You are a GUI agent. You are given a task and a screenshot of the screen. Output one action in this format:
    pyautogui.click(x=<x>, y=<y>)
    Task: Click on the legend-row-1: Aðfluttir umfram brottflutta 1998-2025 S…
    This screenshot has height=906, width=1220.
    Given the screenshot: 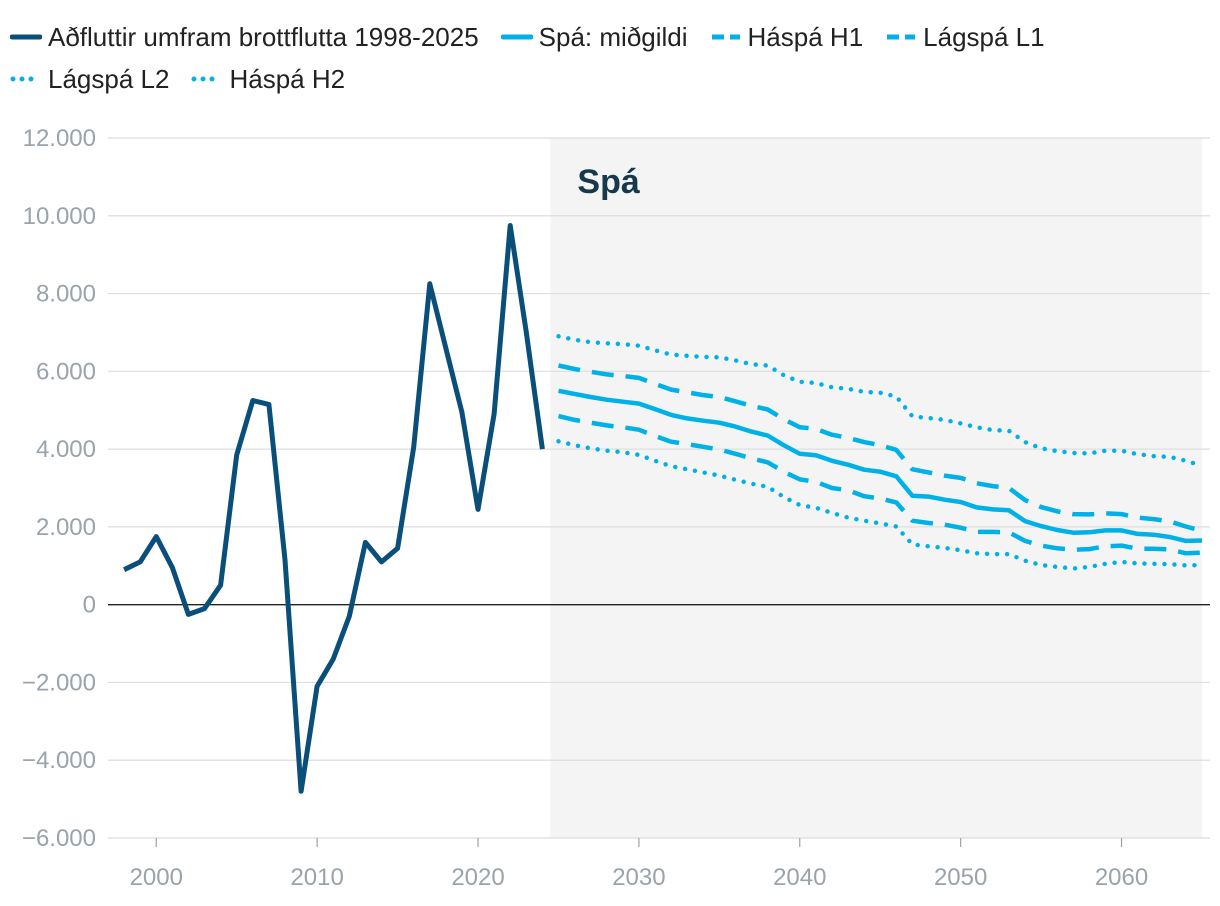 What is the action you would take?
    pyautogui.click(x=610, y=37)
    